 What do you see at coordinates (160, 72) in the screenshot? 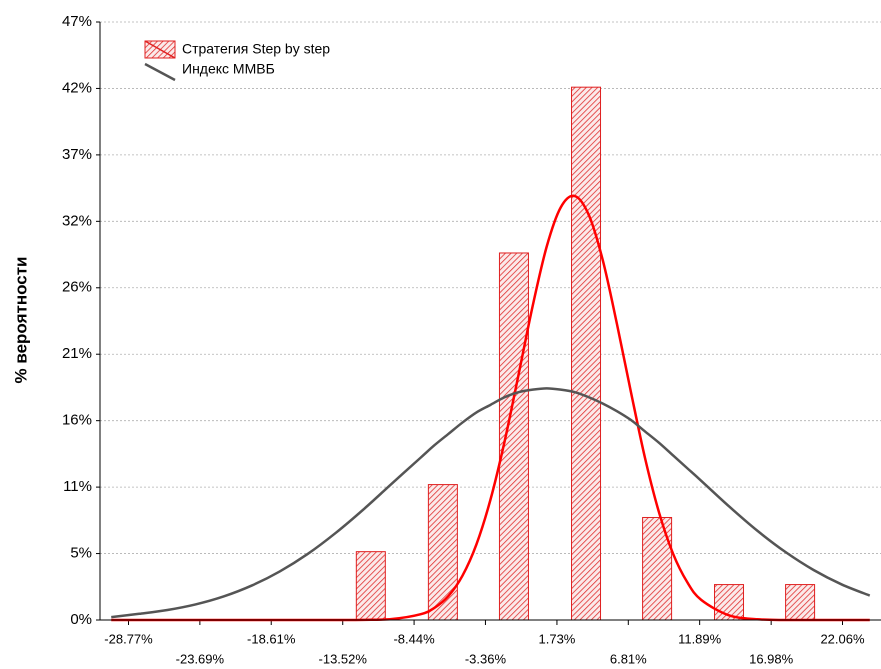
I see `legend-swatch` at bounding box center [160, 72].